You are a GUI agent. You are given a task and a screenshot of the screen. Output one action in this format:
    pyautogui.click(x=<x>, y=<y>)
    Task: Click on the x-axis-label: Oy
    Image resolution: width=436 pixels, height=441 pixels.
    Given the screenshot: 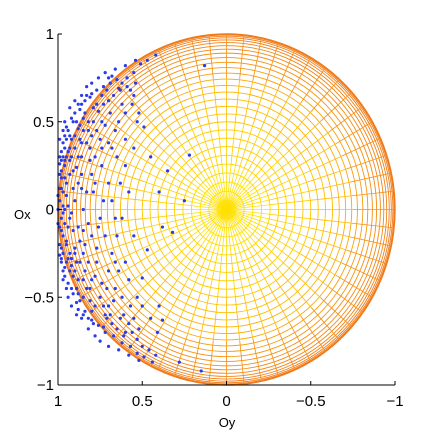 What is the action you would take?
    pyautogui.click(x=227, y=422)
    